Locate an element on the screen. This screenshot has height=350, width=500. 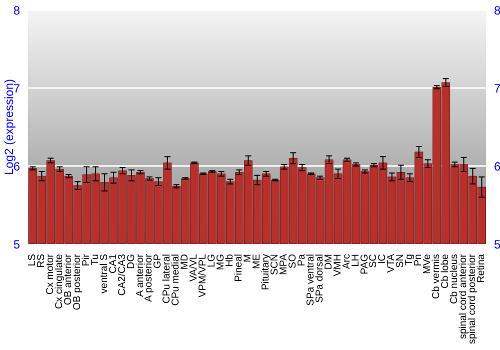
x-tick-label: Pn is located at coordinates (418, 260).